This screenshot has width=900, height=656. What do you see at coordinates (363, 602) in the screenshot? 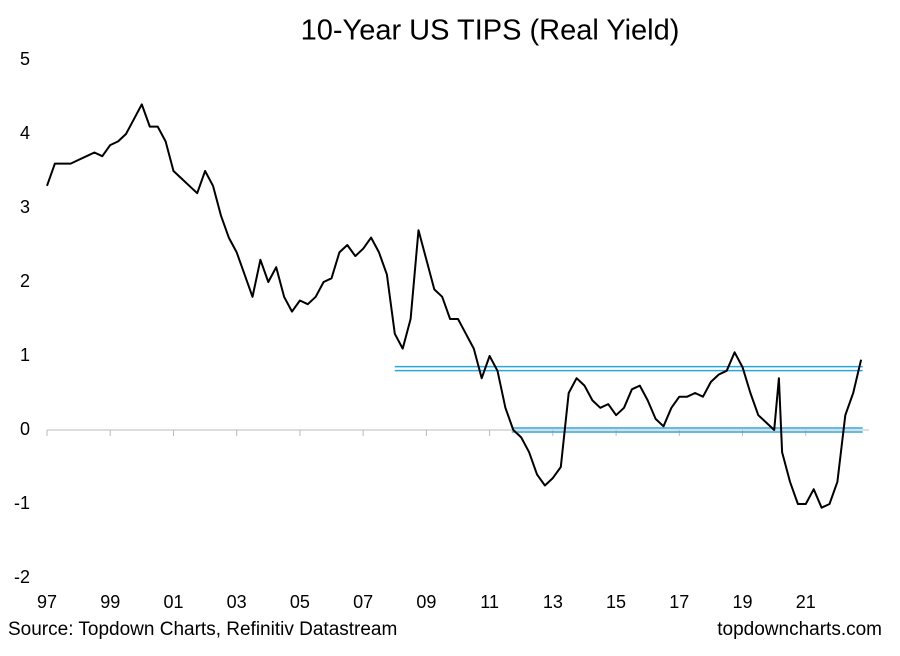
I see `x-tick-label: 07` at bounding box center [363, 602].